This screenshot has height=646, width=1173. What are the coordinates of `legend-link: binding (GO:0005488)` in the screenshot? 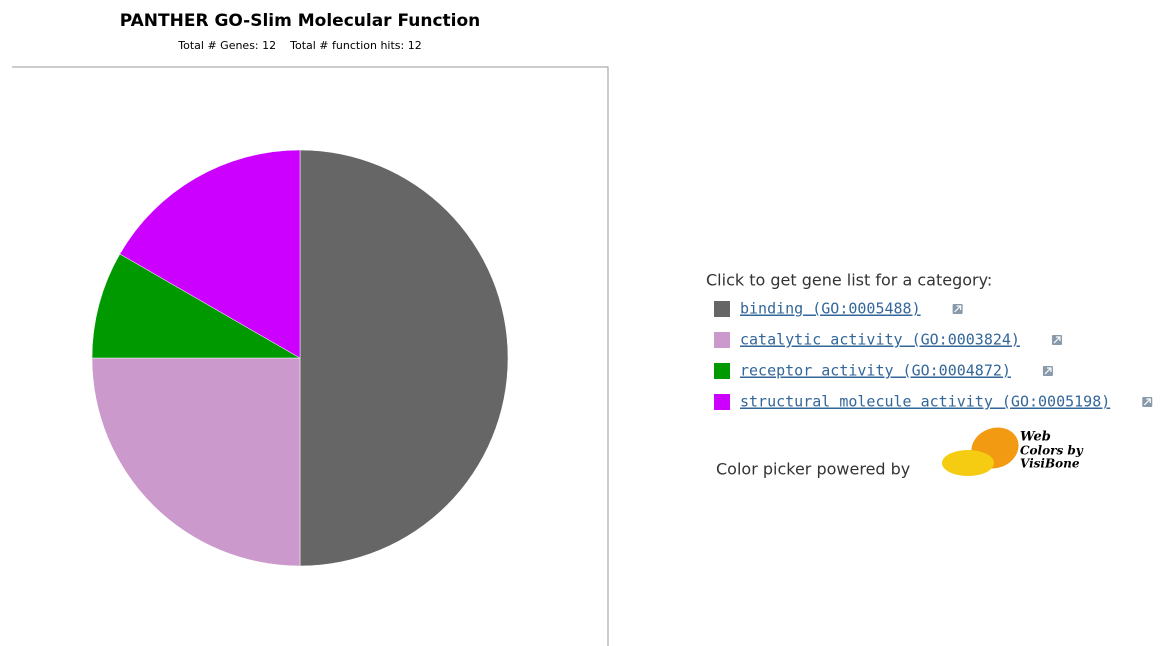 It's located at (830, 309).